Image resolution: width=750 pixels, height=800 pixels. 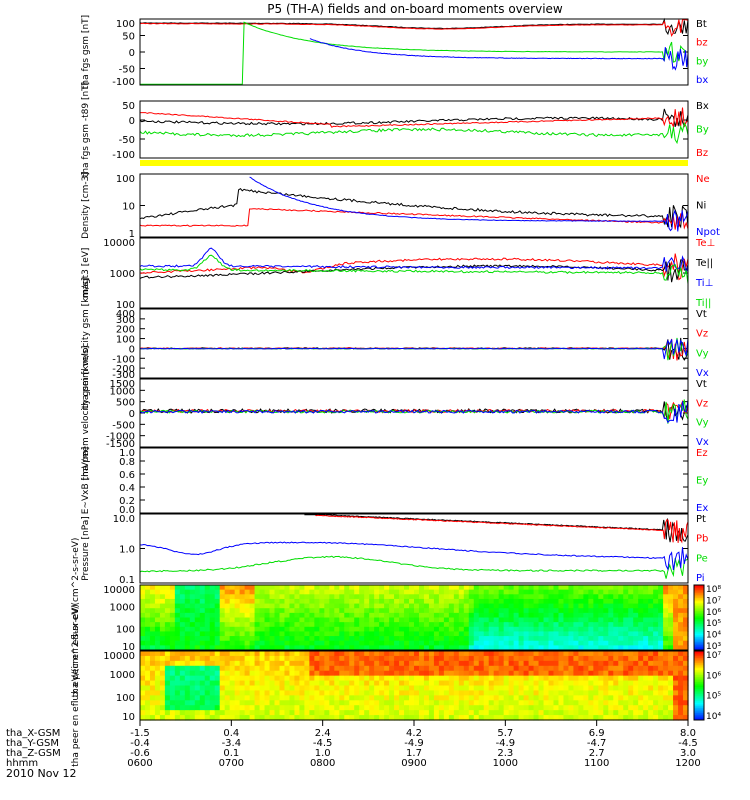 I want to click on colorbar-tick: 10⁸, so click(x=713, y=590).